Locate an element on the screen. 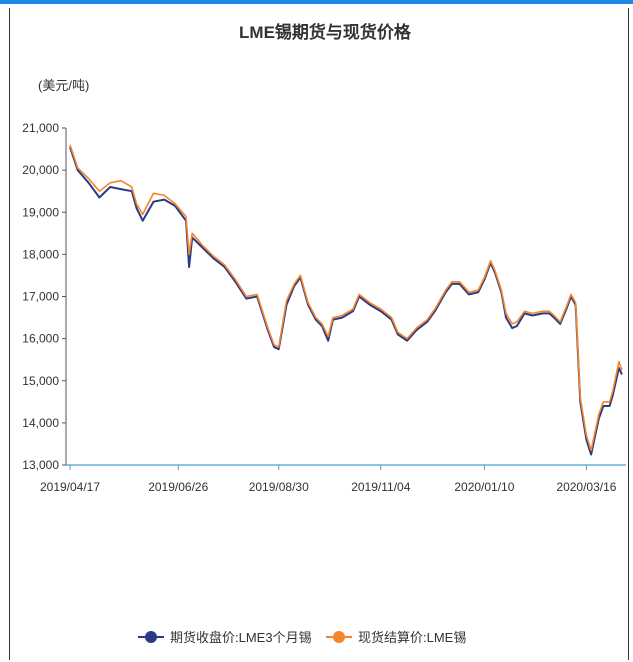  y-tick-label: 13,000 is located at coordinates (40, 465).